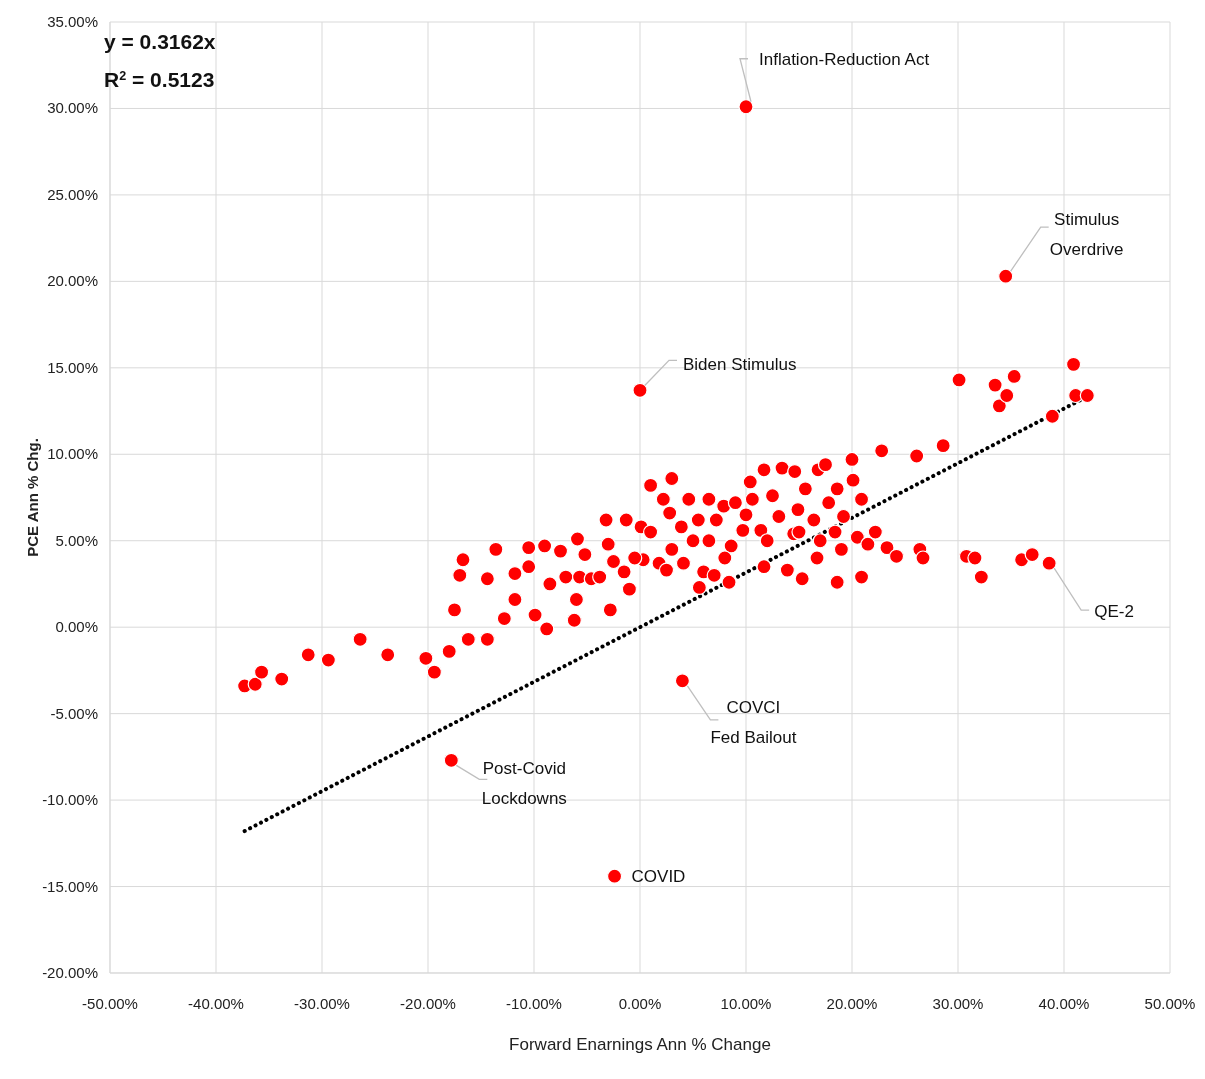  Describe the element at coordinates (72, 108) in the screenshot. I see `y-tick-label: 30.00%` at that location.